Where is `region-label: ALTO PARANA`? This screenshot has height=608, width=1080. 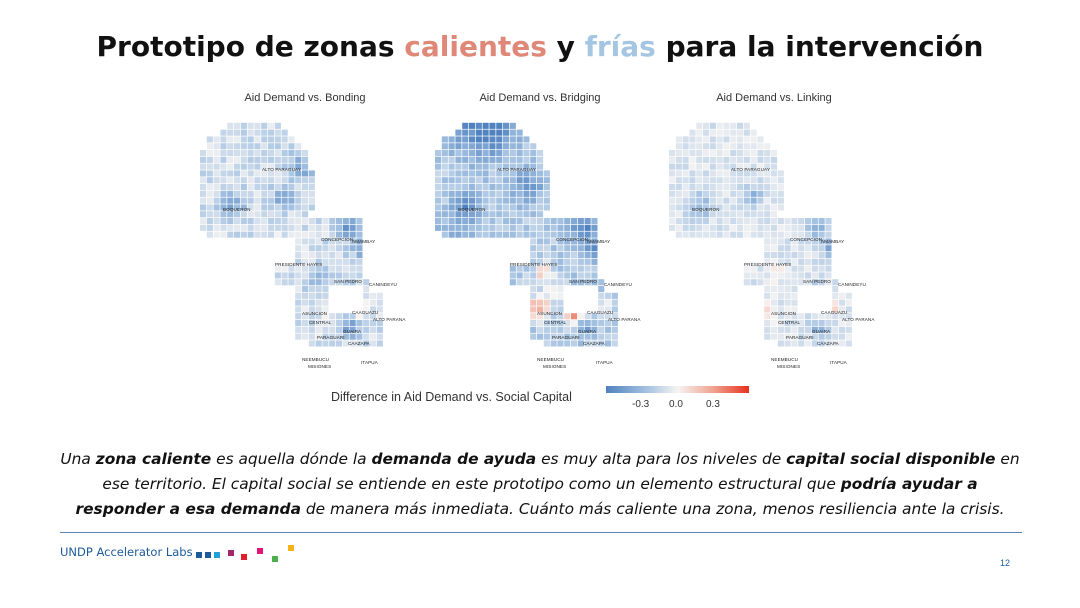 region-label: ALTO PARANA is located at coordinates (389, 319).